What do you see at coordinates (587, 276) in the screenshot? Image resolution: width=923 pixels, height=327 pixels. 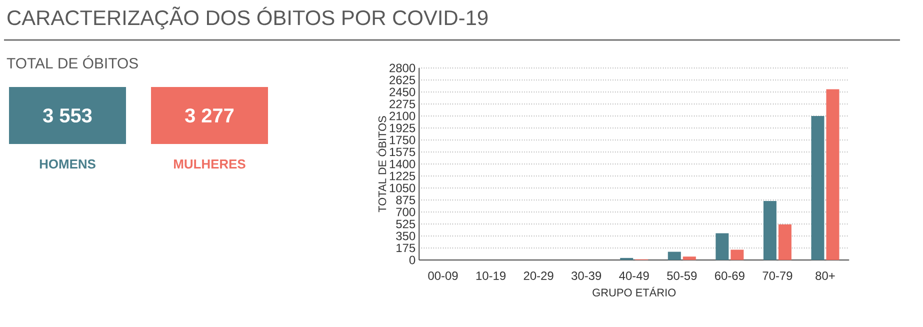 I see `x-tick-label: 30-39` at bounding box center [587, 276].